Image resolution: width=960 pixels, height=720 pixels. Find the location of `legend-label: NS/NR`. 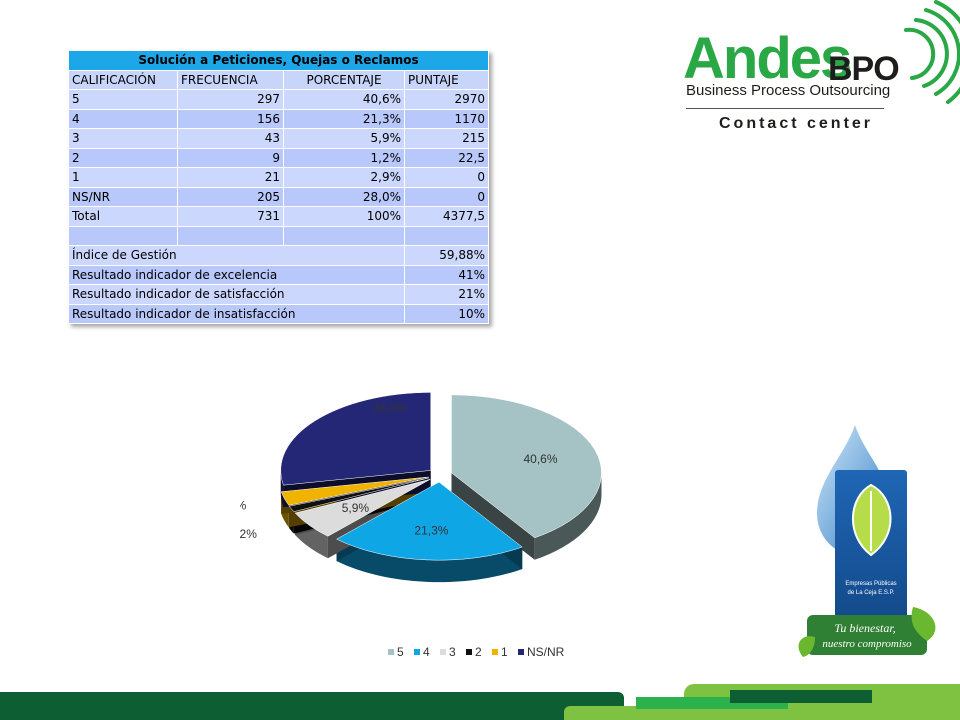

legend-label: NS/NR is located at coordinates (546, 652).